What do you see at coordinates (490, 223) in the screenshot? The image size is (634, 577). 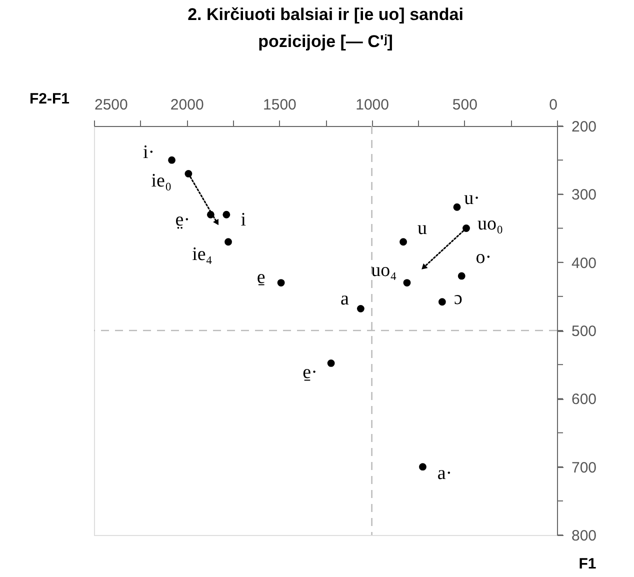 I see `annotation: uo₀` at bounding box center [490, 223].